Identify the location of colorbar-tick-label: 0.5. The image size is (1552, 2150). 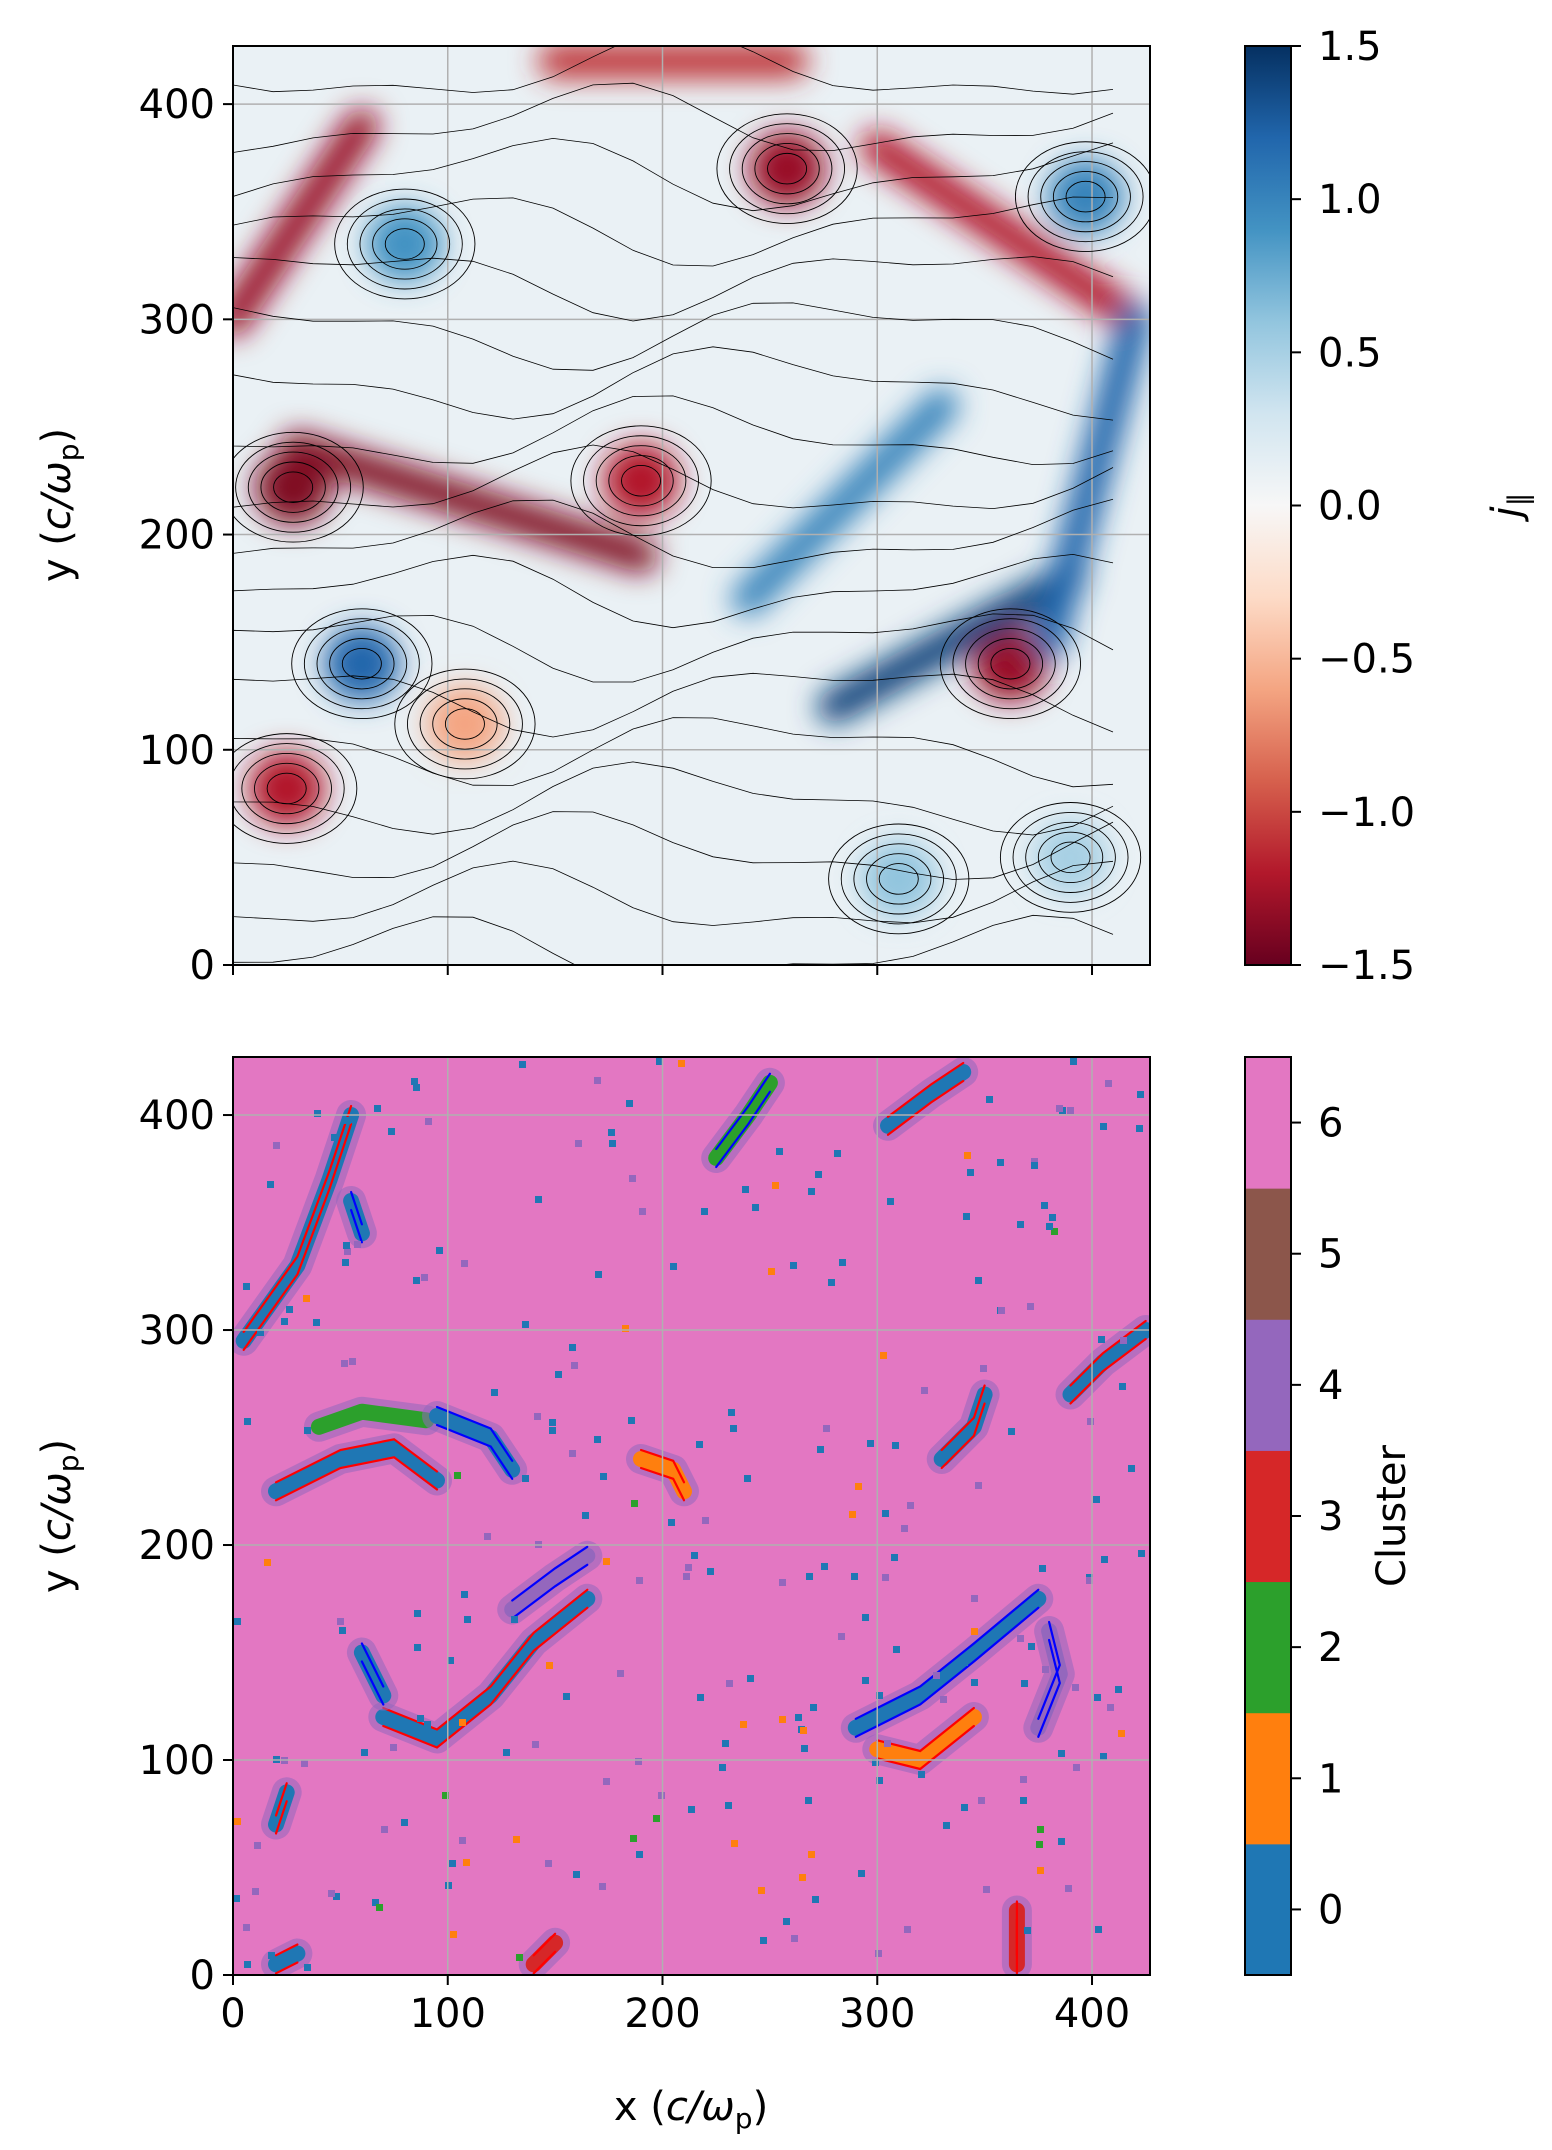
(1350, 353).